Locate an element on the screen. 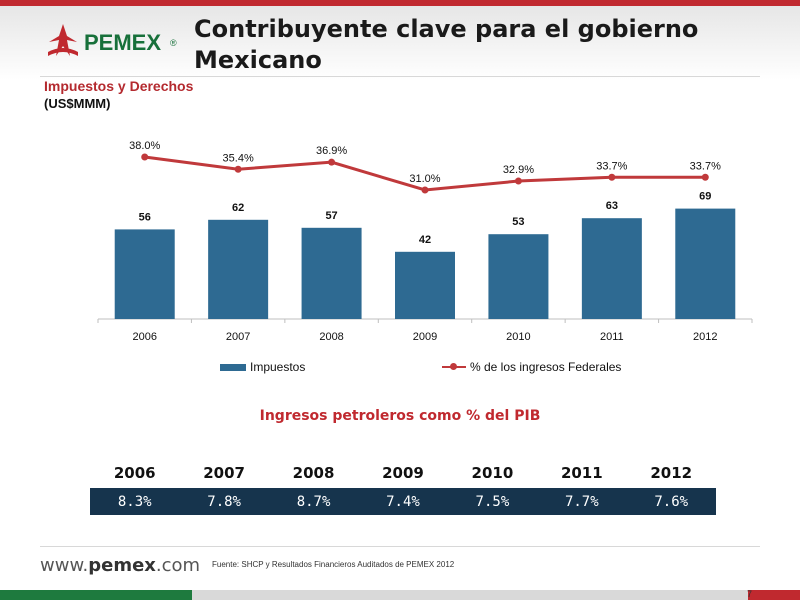 The width and height of the screenshot is (800, 600). line-point-2007 is located at coordinates (238, 169).